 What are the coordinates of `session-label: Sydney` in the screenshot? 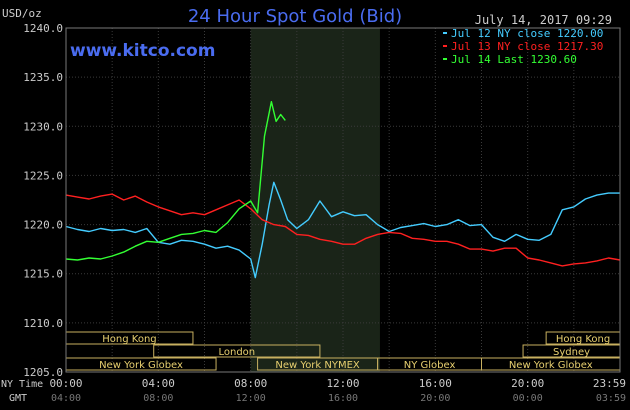 It's located at (571, 352).